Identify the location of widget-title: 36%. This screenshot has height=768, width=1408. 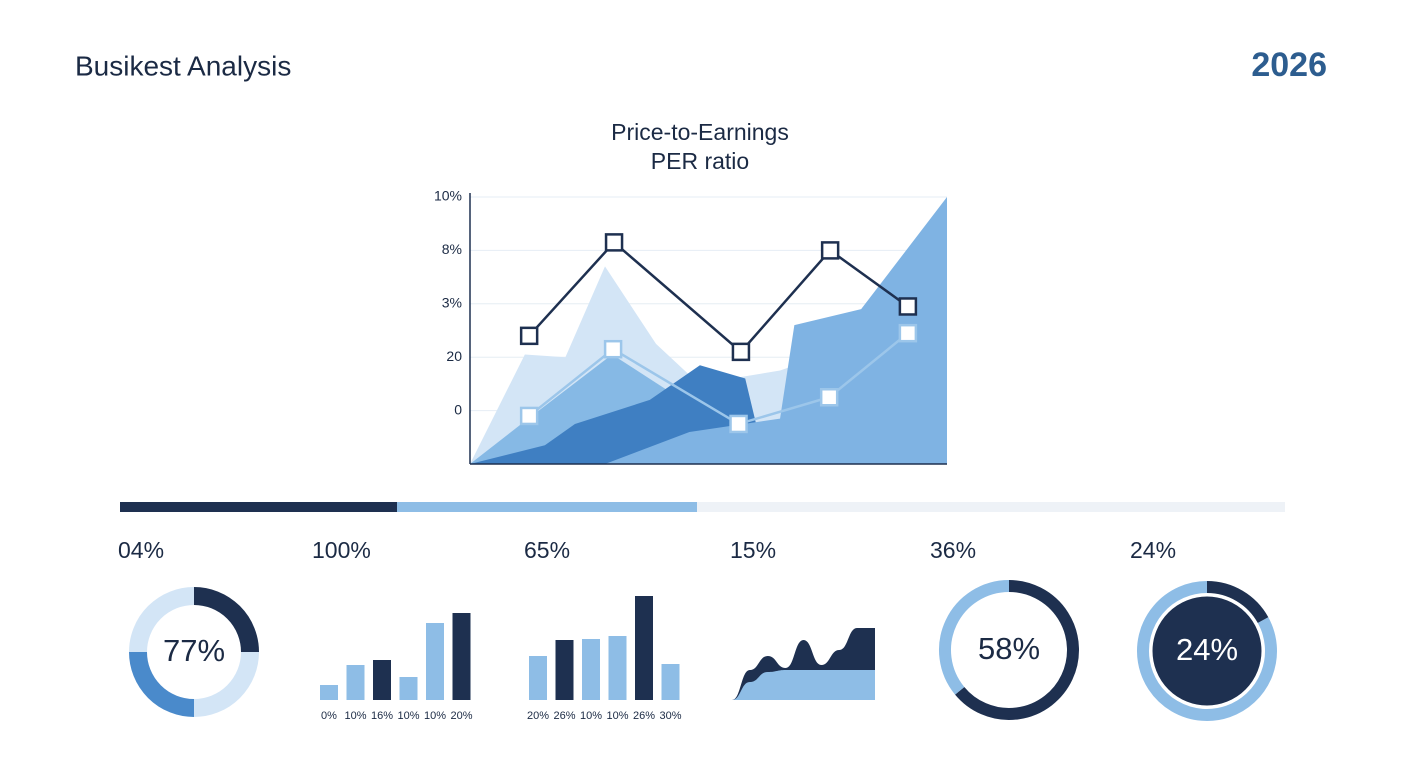
(953, 550).